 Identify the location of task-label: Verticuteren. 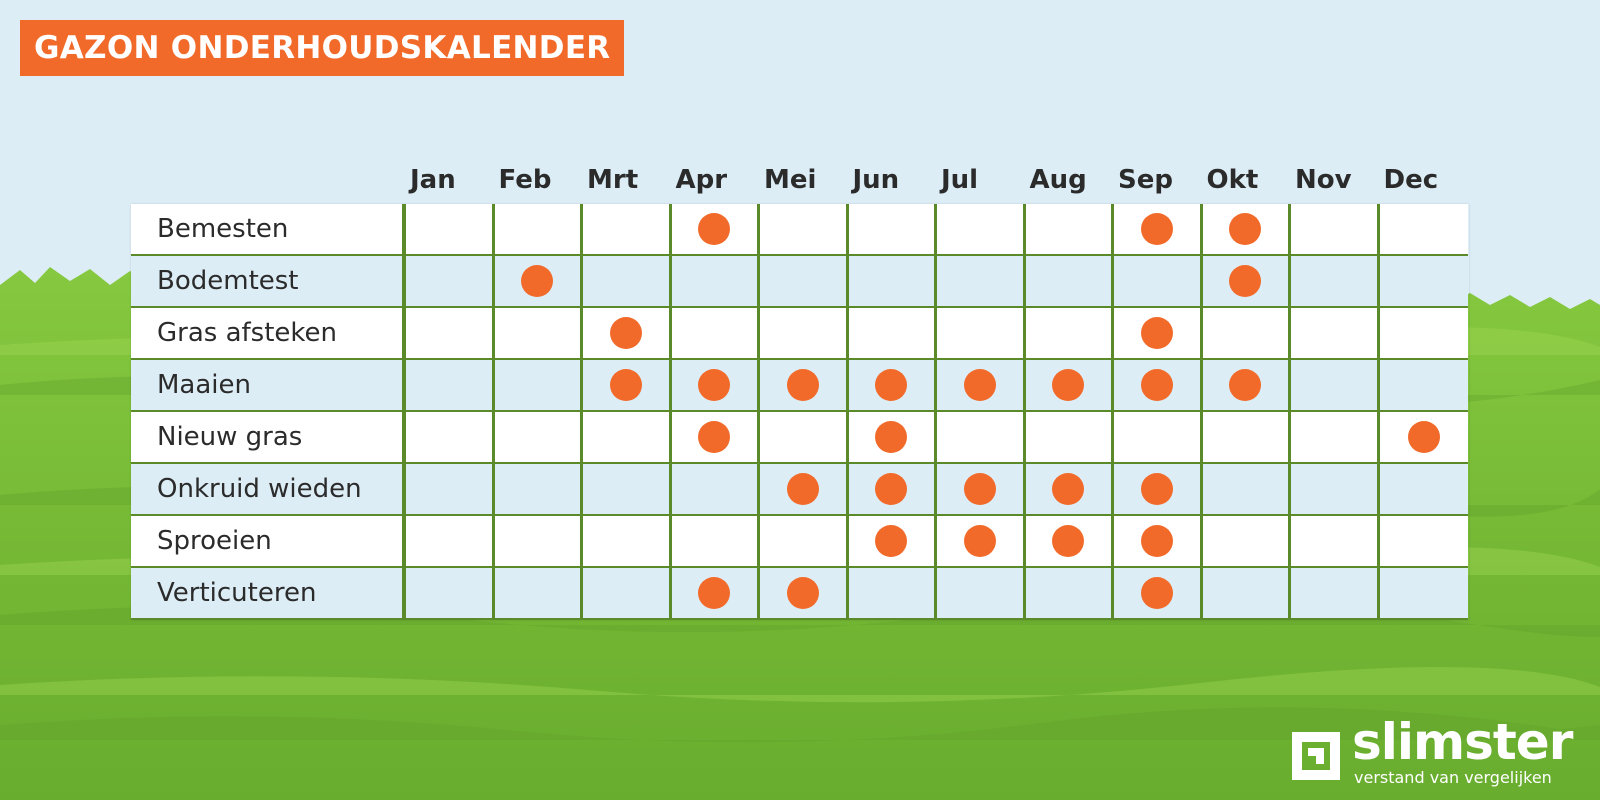
(268, 594).